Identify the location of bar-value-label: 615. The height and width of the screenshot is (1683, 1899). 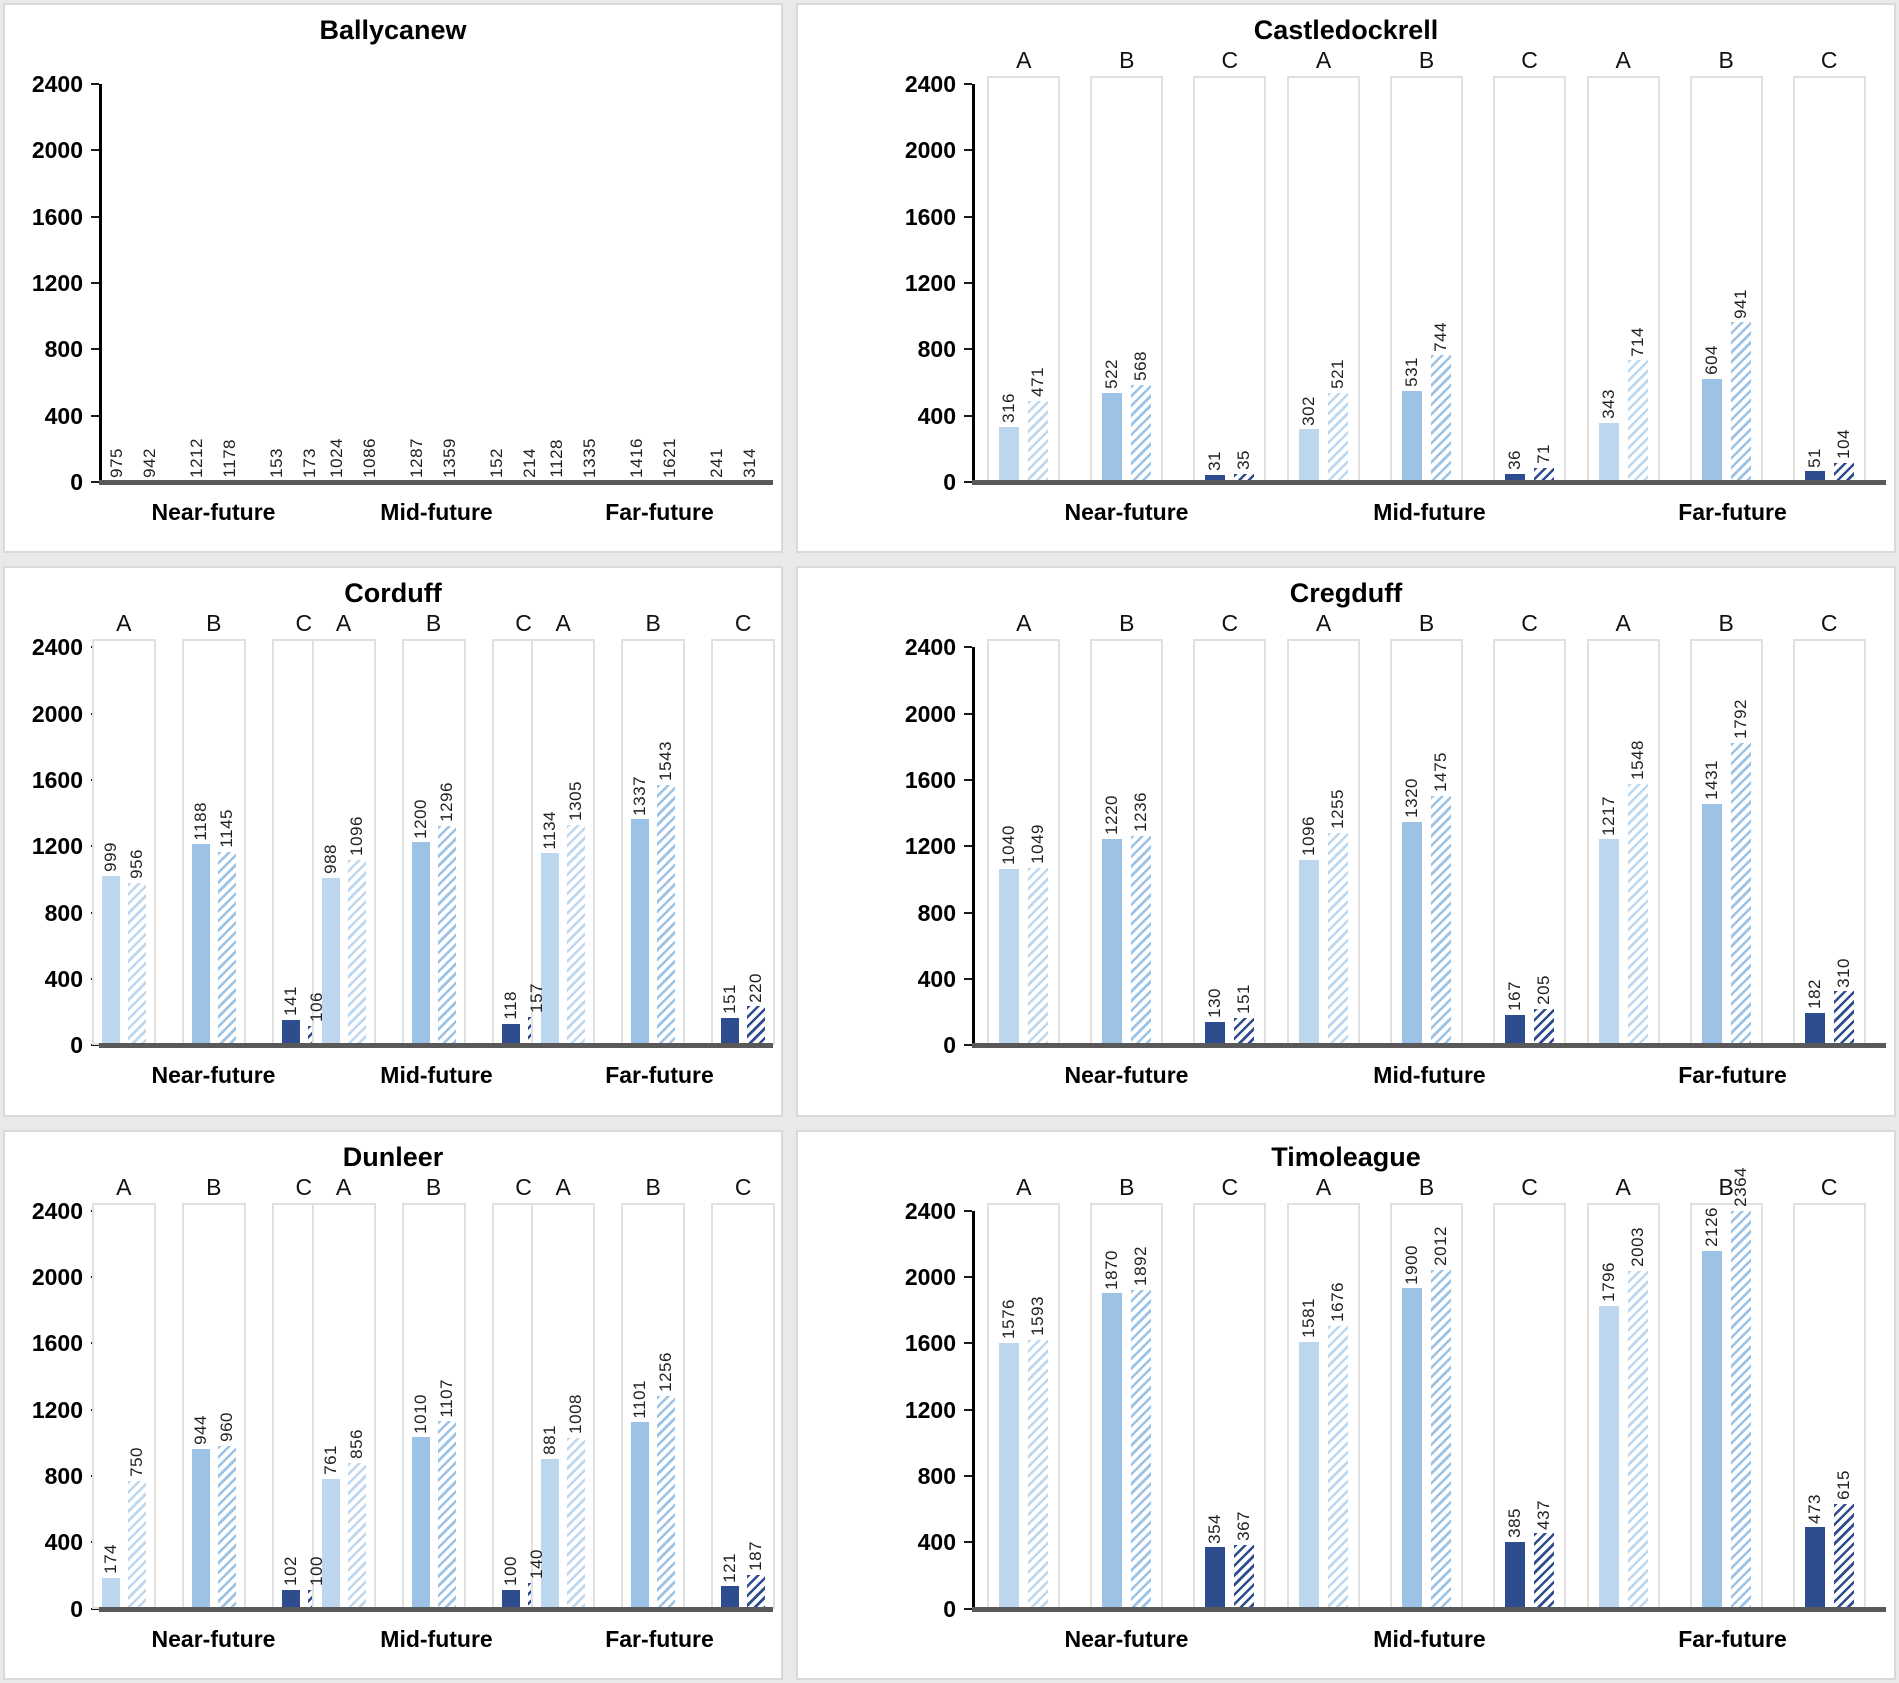
(1843, 1484).